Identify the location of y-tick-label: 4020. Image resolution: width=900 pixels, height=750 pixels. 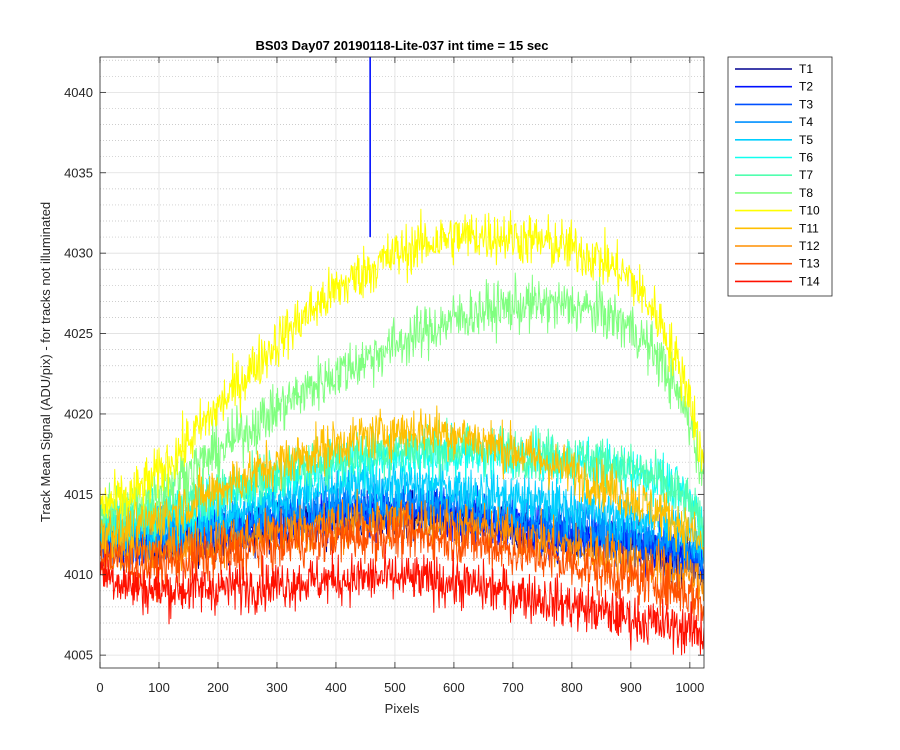
(78, 413).